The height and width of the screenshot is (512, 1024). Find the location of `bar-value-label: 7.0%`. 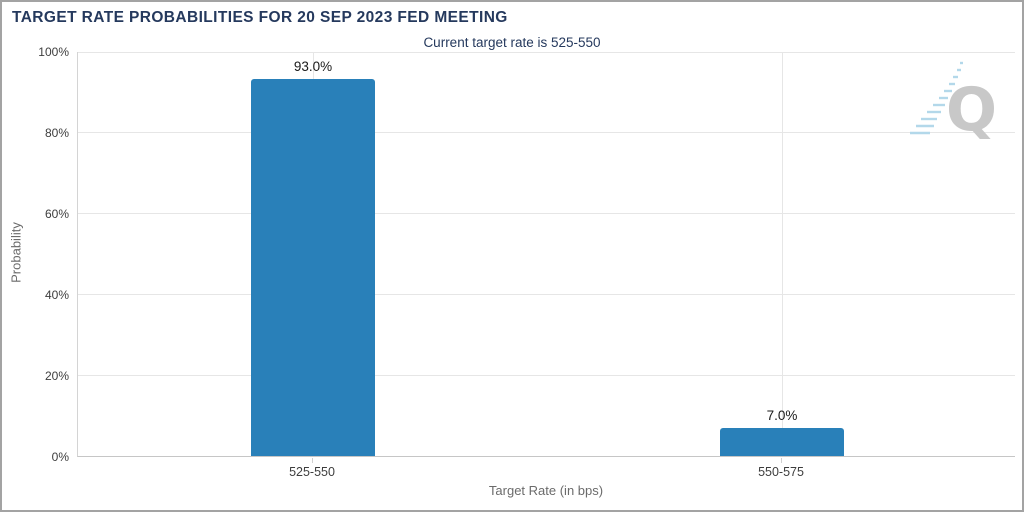

bar-value-label: 7.0% is located at coordinates (782, 415).